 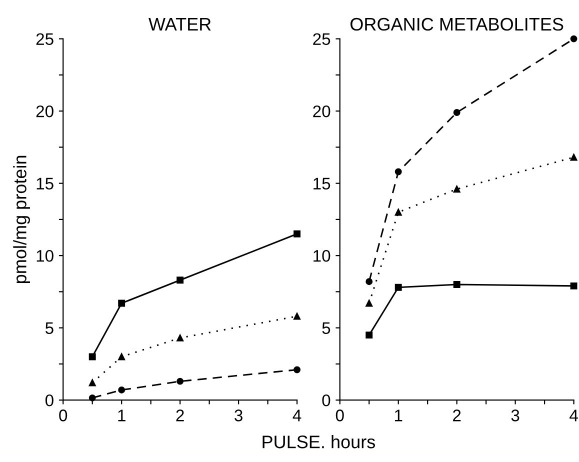 I want to click on chart-title: WATER, so click(x=179, y=24).